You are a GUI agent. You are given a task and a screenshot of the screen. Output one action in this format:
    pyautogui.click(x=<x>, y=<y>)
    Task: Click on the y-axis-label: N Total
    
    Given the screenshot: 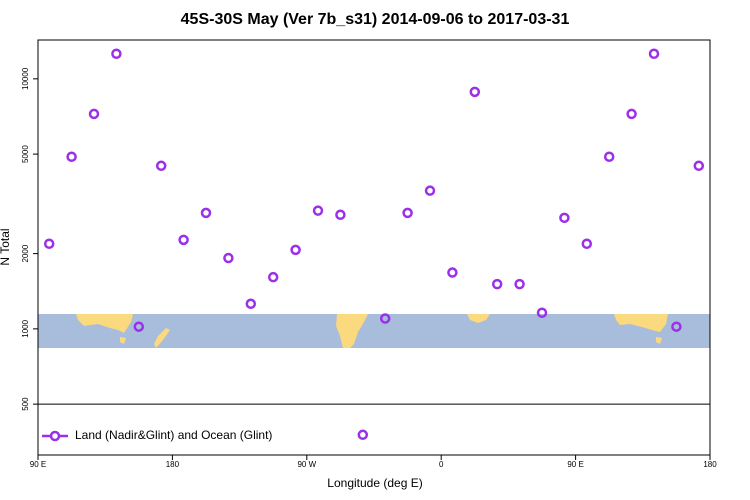 What is the action you would take?
    pyautogui.click(x=6, y=246)
    